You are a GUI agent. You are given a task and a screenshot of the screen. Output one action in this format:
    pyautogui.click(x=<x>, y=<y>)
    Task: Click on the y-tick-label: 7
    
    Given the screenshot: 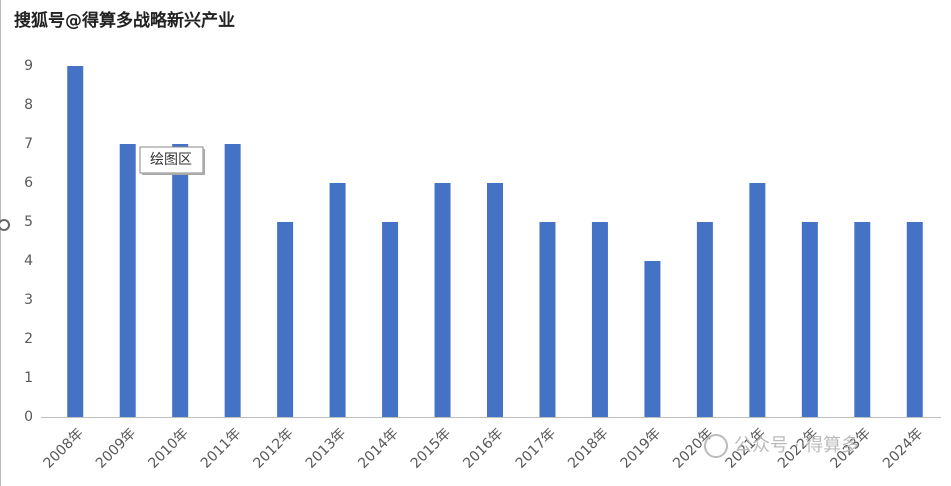 What is the action you would take?
    pyautogui.click(x=28, y=144)
    